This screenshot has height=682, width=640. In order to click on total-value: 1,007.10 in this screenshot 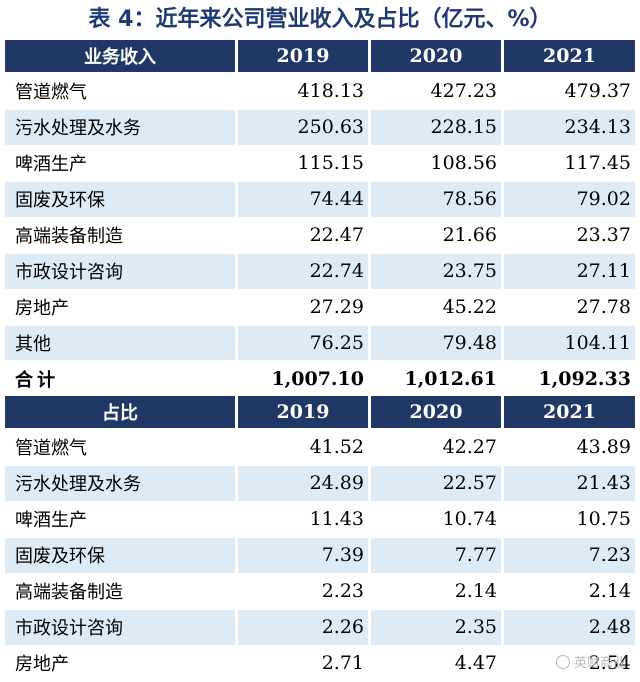, I will do `click(303, 379)`.